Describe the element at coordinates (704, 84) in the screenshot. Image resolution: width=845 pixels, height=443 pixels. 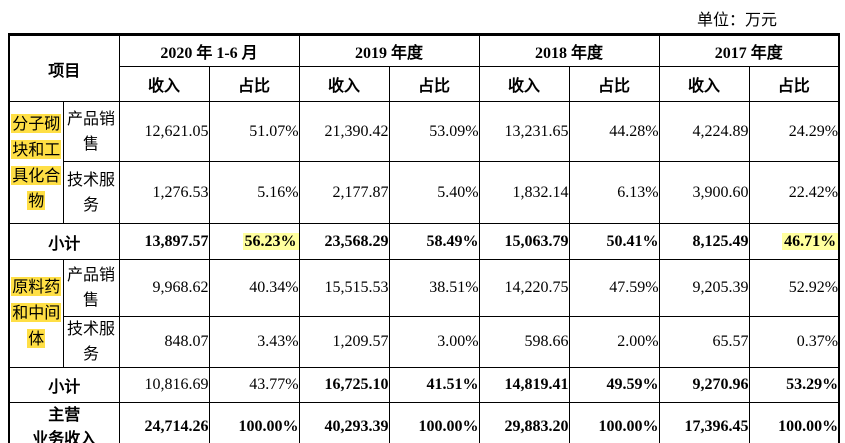
I see `revenue-header-2017: 收入` at that location.